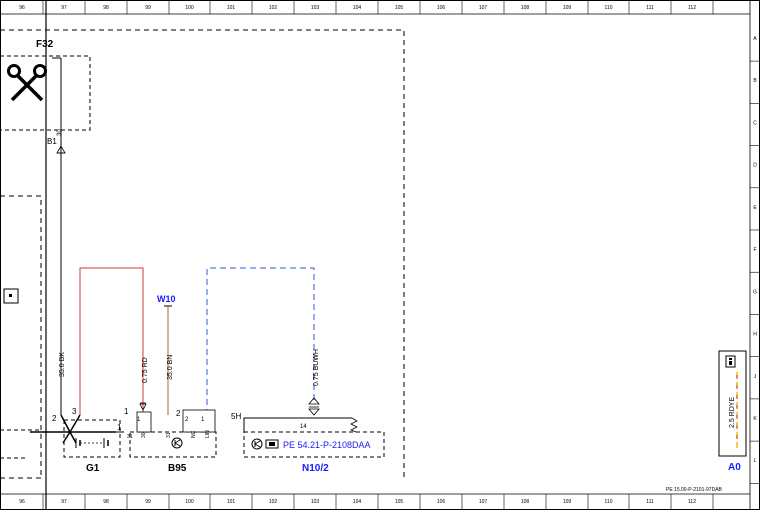 The width and height of the screenshot is (760, 510). I want to click on top-column-label: 104, so click(357, 8).